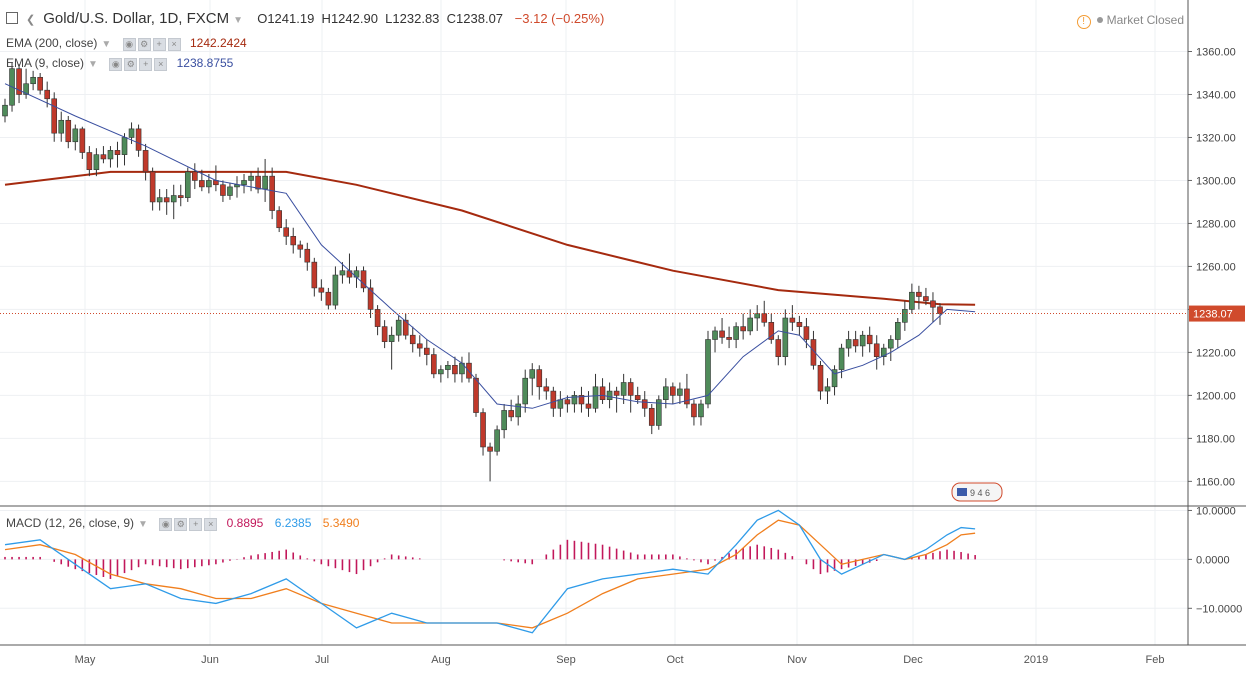 This screenshot has height=674, width=1246. What do you see at coordinates (1130, 21) in the screenshot?
I see `market-status: ! Market Closed` at bounding box center [1130, 21].